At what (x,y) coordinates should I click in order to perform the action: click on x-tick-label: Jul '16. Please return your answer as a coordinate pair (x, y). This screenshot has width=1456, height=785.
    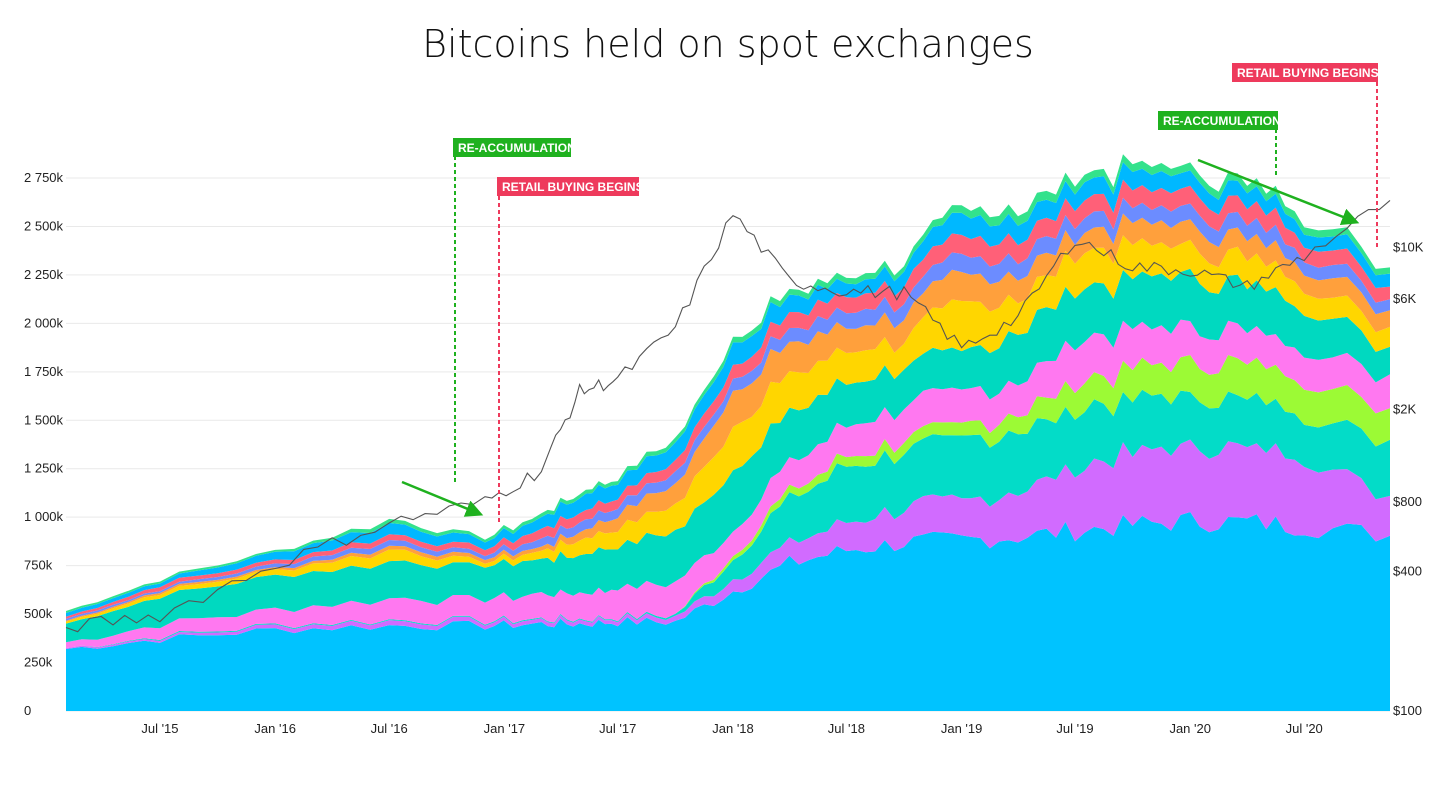
    Looking at the image, I should click on (389, 728).